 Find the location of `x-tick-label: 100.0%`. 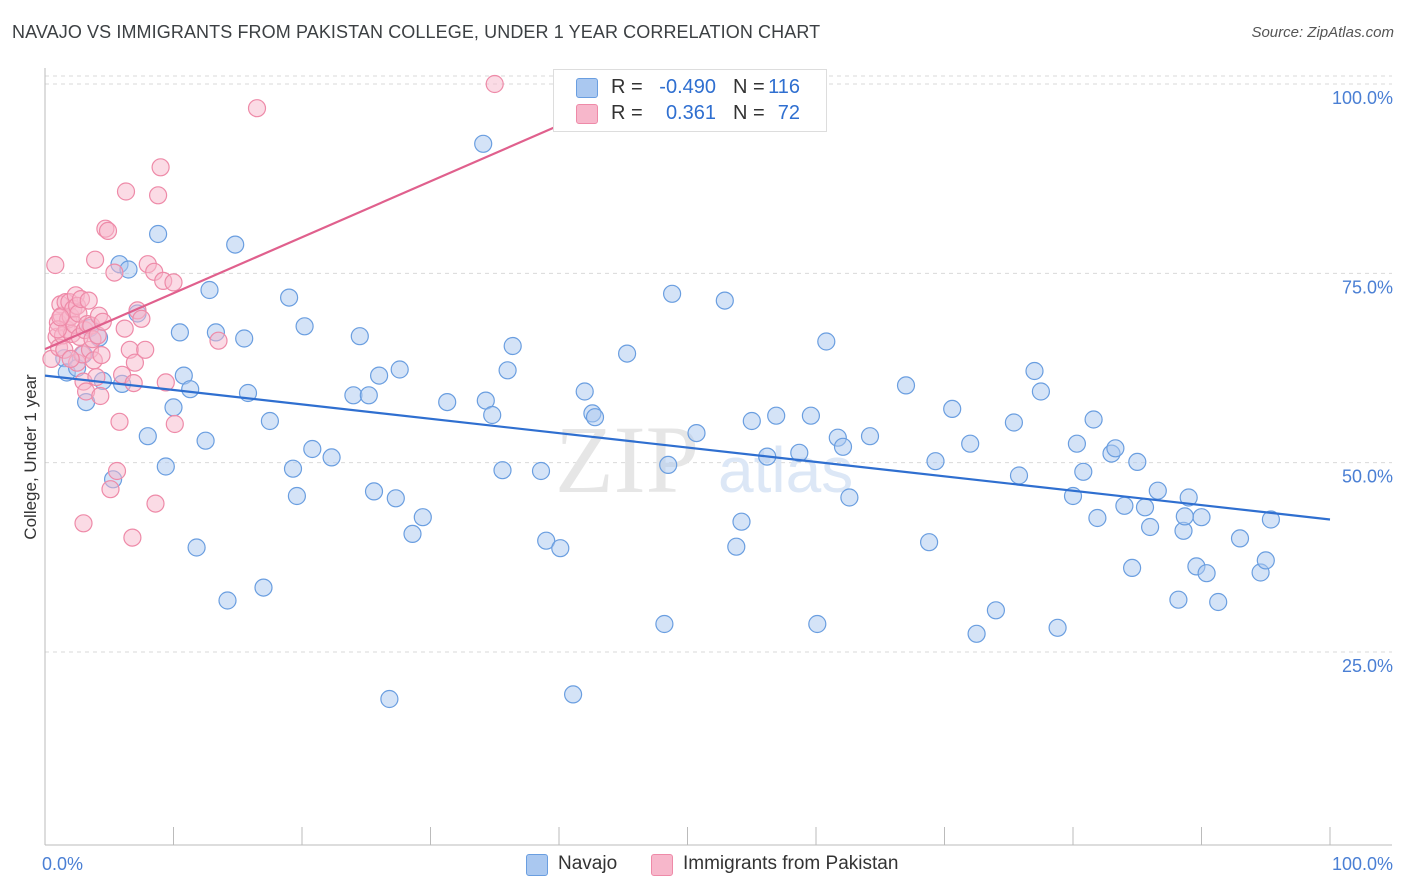

x-tick-label: 100.0% is located at coordinates (1362, 864).